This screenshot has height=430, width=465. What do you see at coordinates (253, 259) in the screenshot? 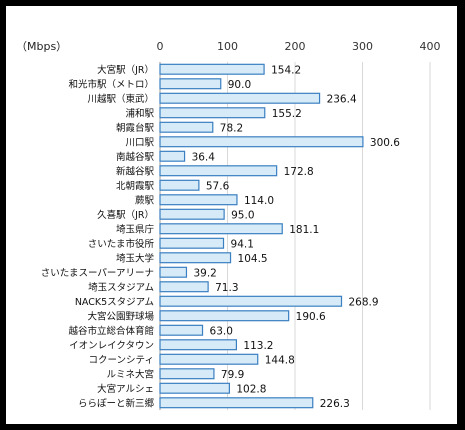
I see `data-label: 104.5` at bounding box center [253, 259].